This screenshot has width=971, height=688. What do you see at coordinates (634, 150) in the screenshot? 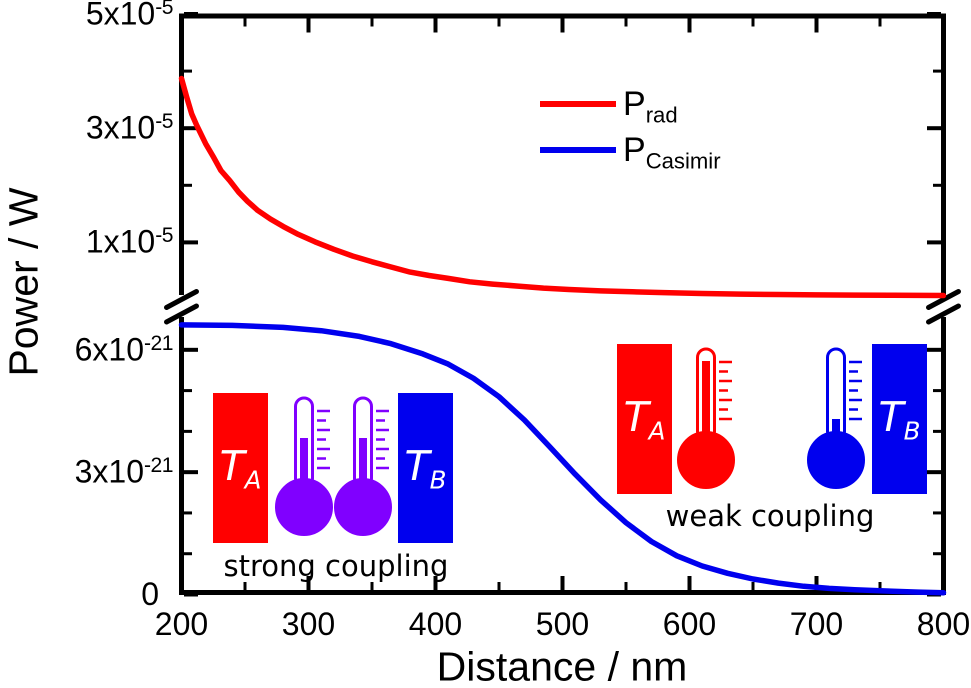
I see `legend-main-pcasimir: P` at bounding box center [634, 150].